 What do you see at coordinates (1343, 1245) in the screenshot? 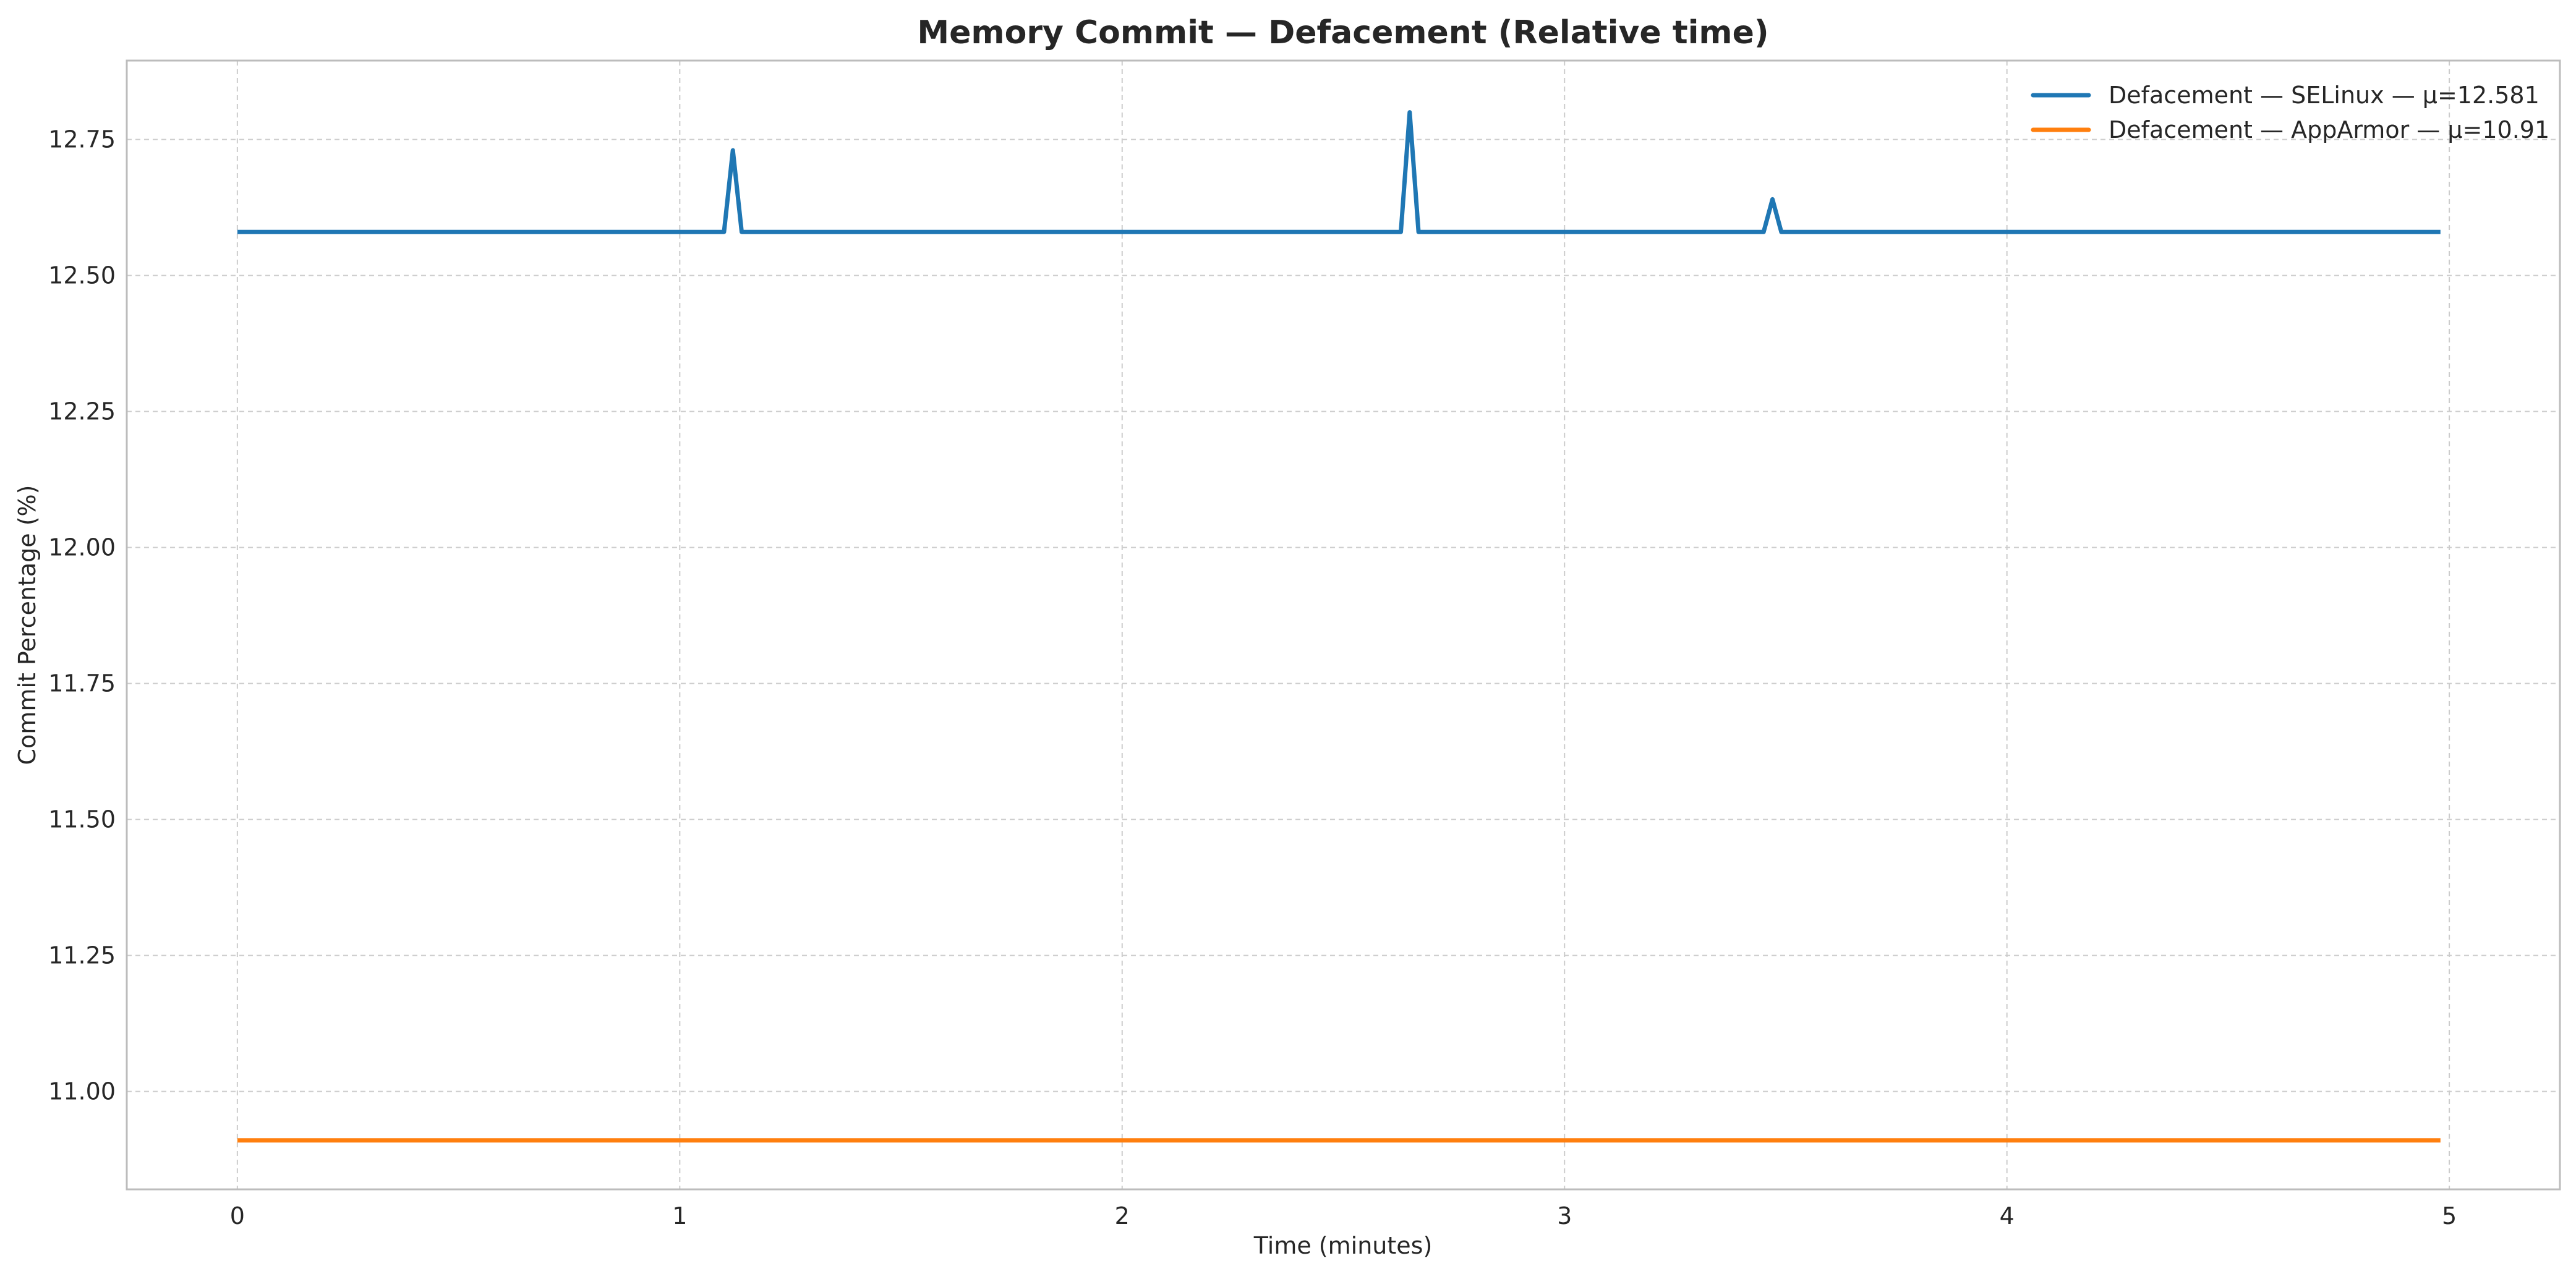
I see `x-axis-label: Time (minutes)` at bounding box center [1343, 1245].